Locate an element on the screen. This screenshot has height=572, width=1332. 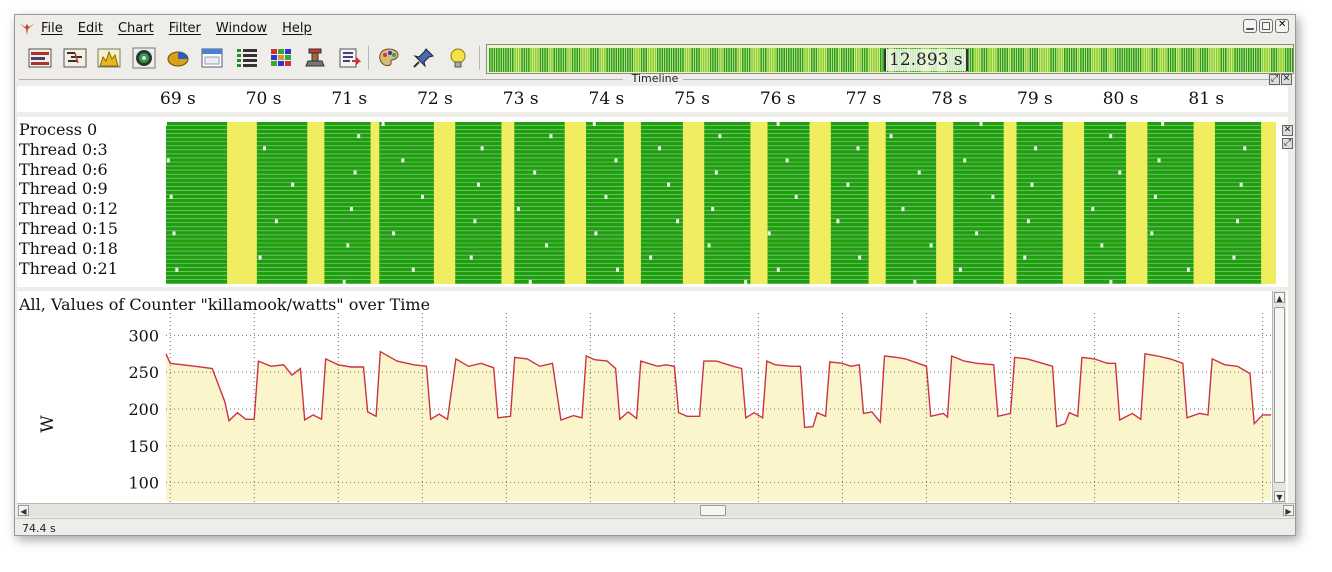
close-icon: ✕ is located at coordinates (1282, 26).